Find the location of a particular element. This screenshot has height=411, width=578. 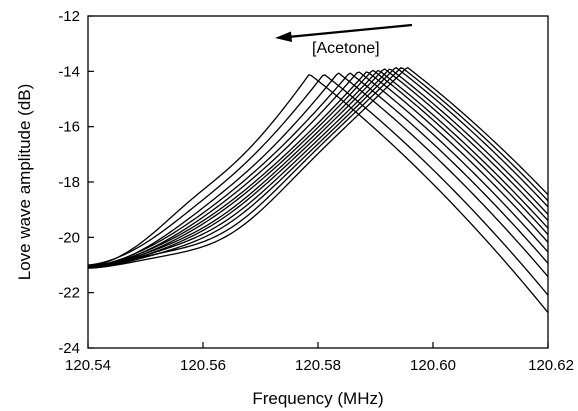

y-tick-label: -18 is located at coordinates (69, 182).